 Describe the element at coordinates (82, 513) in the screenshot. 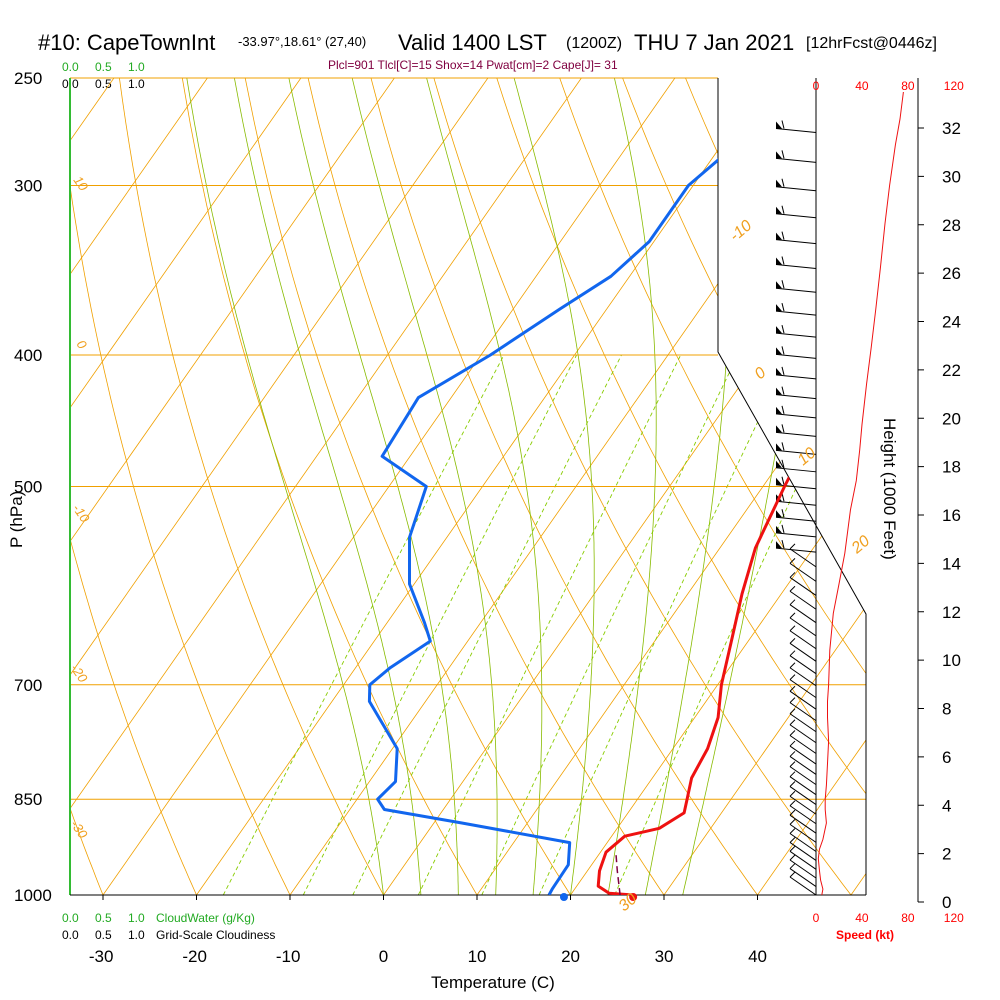

I see `isotherm-label-left: -10` at that location.